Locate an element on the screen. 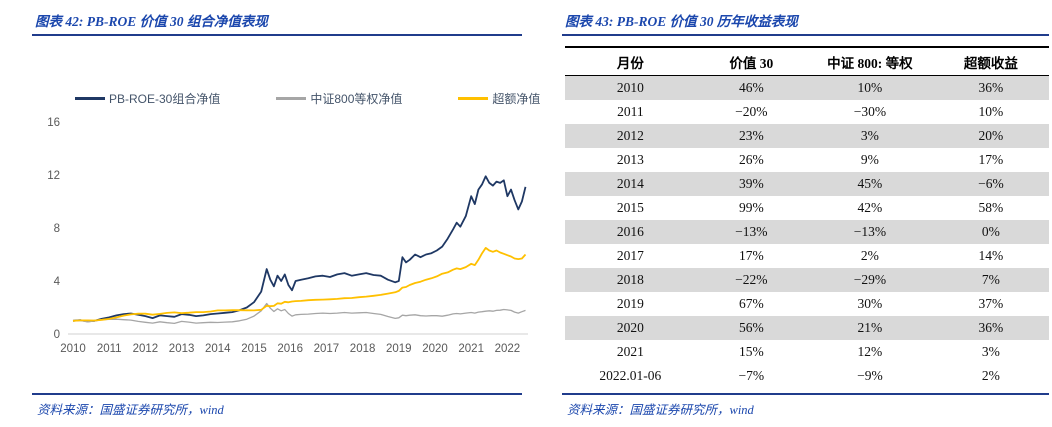  col-header-month: 月份 is located at coordinates (630, 61).